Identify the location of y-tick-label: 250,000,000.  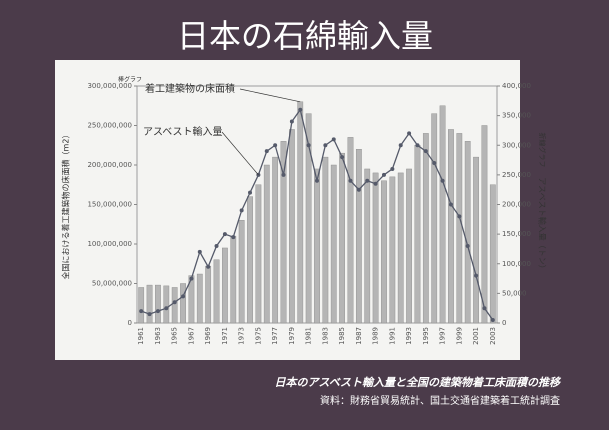
(109, 126).